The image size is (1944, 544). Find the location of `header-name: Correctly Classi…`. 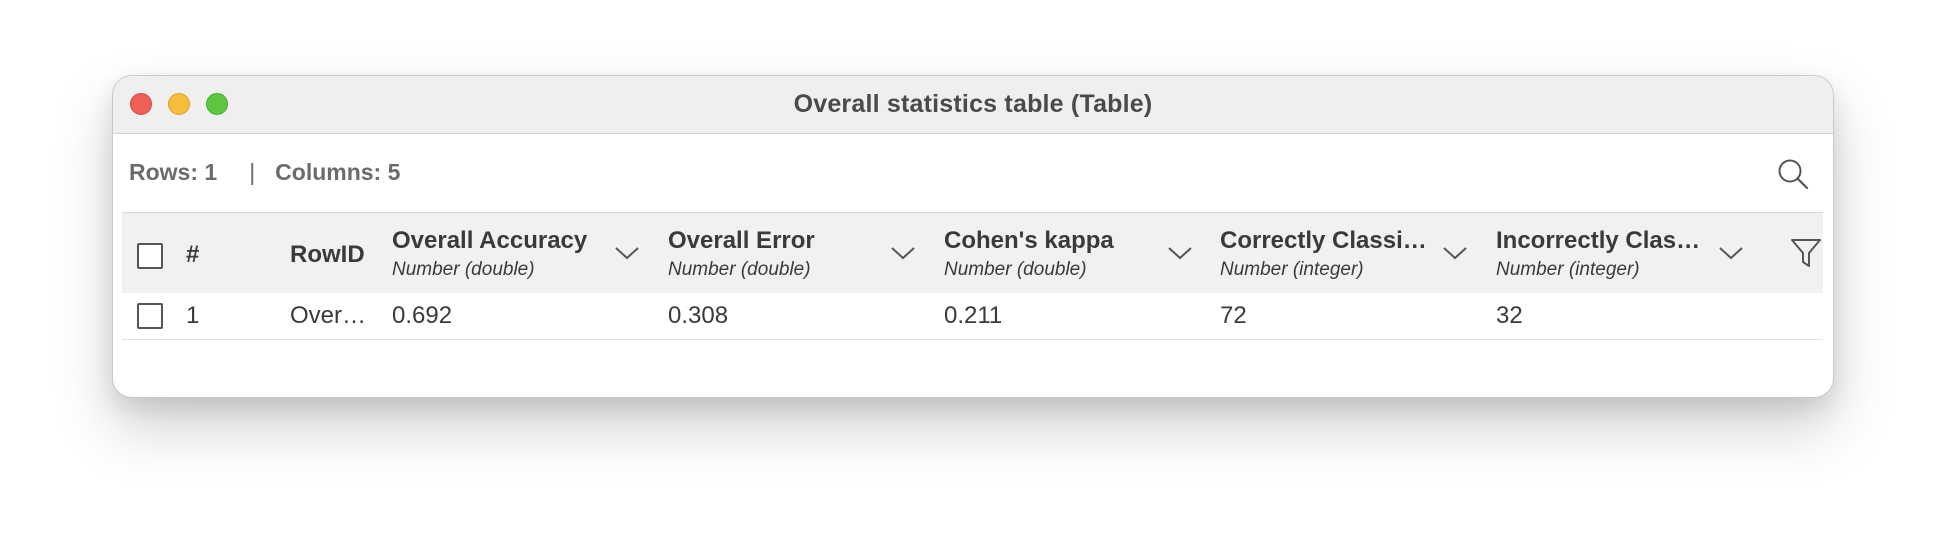

header-name: Correctly Classi… is located at coordinates (1323, 240).